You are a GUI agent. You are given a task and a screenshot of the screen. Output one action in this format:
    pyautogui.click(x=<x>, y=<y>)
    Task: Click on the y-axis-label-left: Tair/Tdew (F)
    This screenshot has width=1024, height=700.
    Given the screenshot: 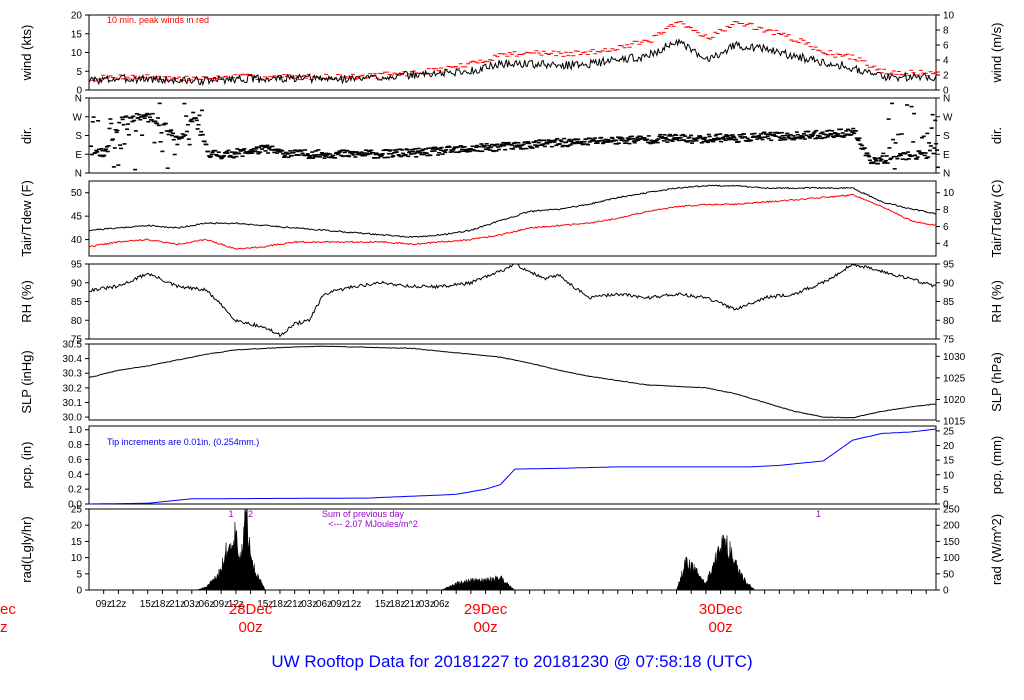 What is the action you would take?
    pyautogui.click(x=26, y=218)
    